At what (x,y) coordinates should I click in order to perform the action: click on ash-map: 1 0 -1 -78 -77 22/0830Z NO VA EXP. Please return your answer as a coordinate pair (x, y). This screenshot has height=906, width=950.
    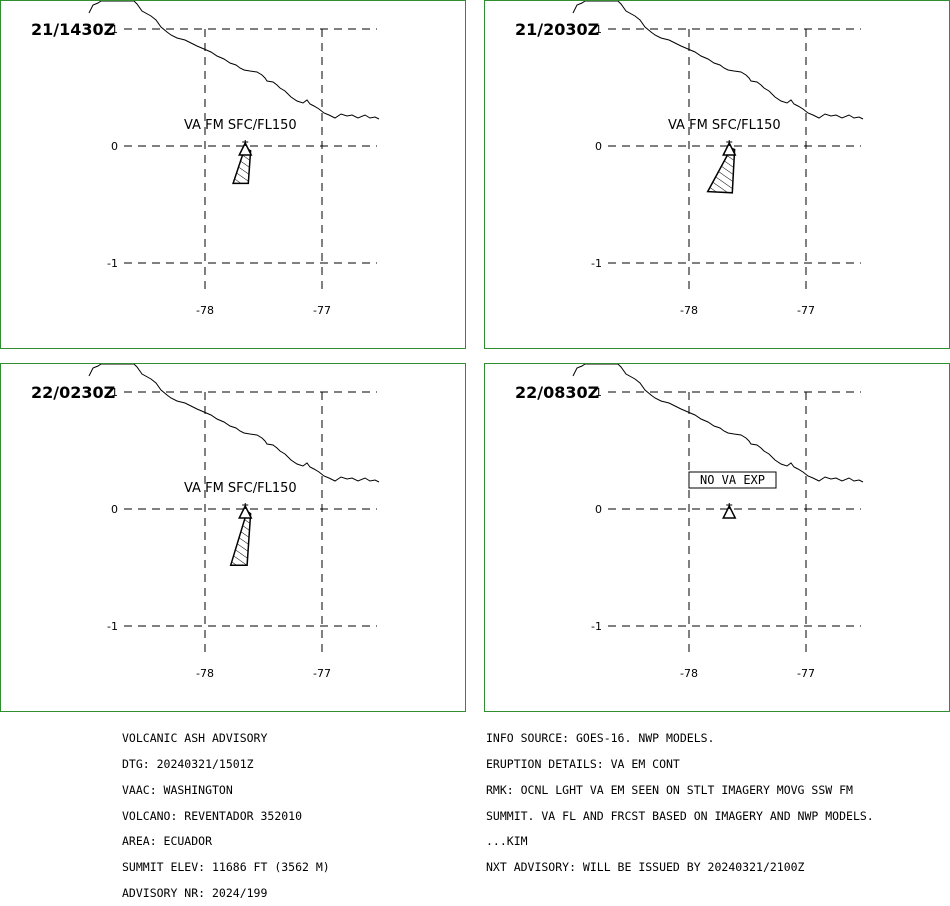
    Looking at the image, I should click on (689, 522).